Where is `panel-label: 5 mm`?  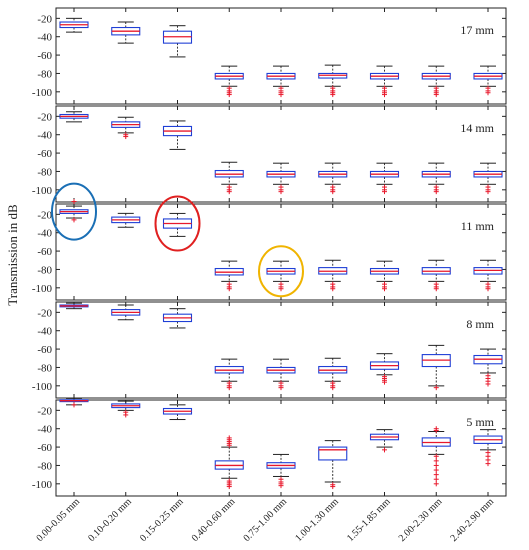 panel-label: 5 mm is located at coordinates (480, 422).